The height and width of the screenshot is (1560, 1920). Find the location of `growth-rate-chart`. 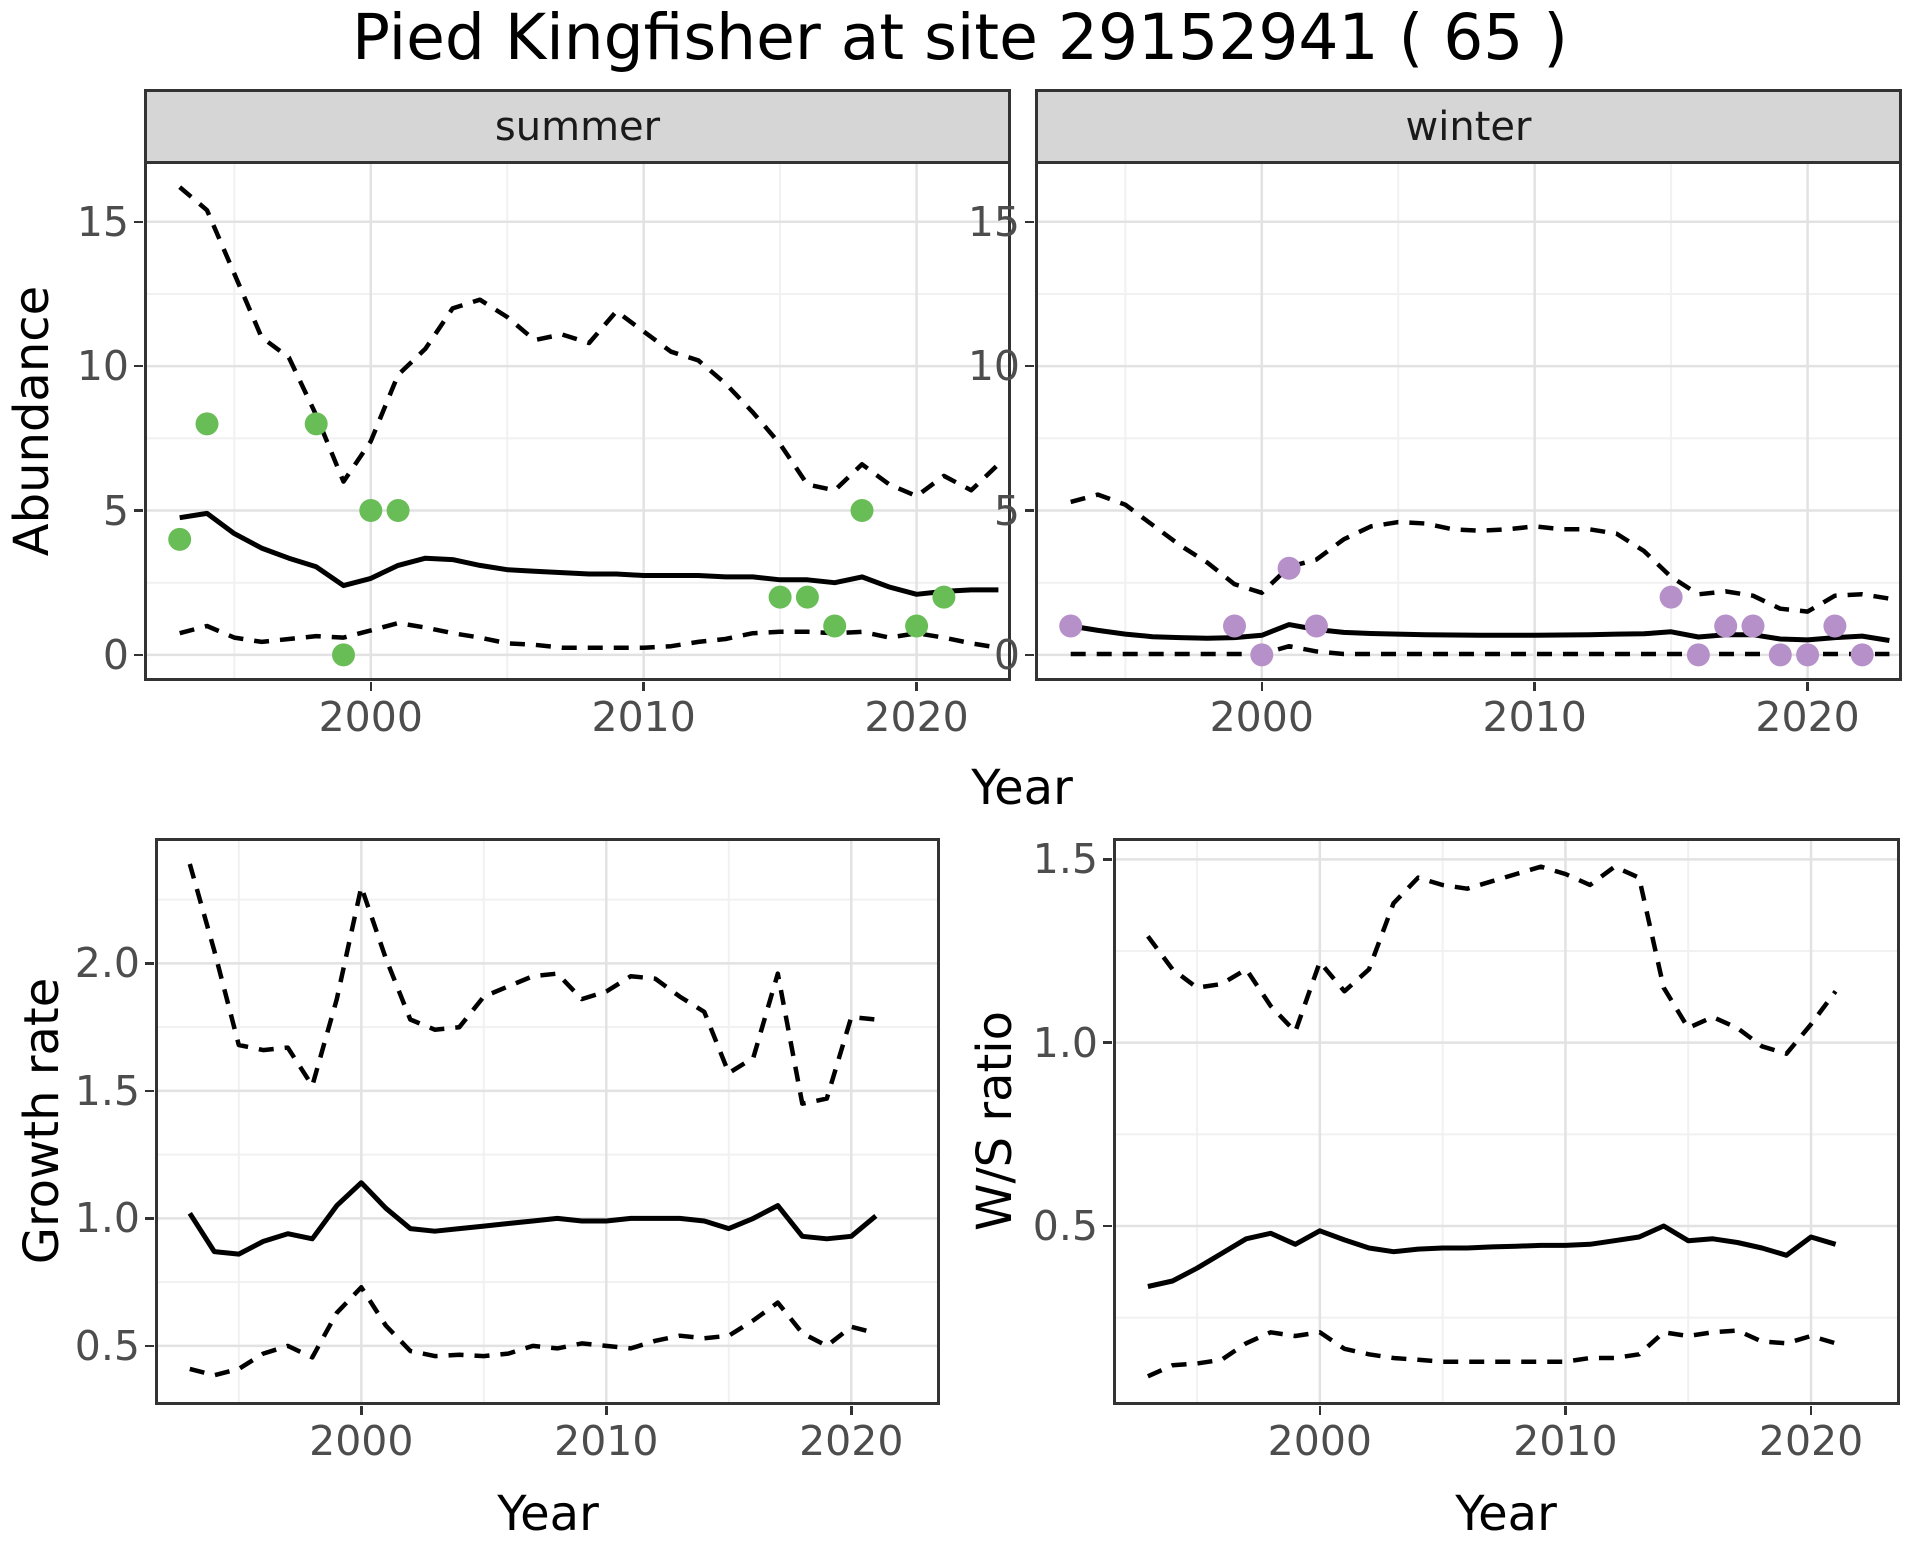

growth-rate-chart is located at coordinates (547, 1121).